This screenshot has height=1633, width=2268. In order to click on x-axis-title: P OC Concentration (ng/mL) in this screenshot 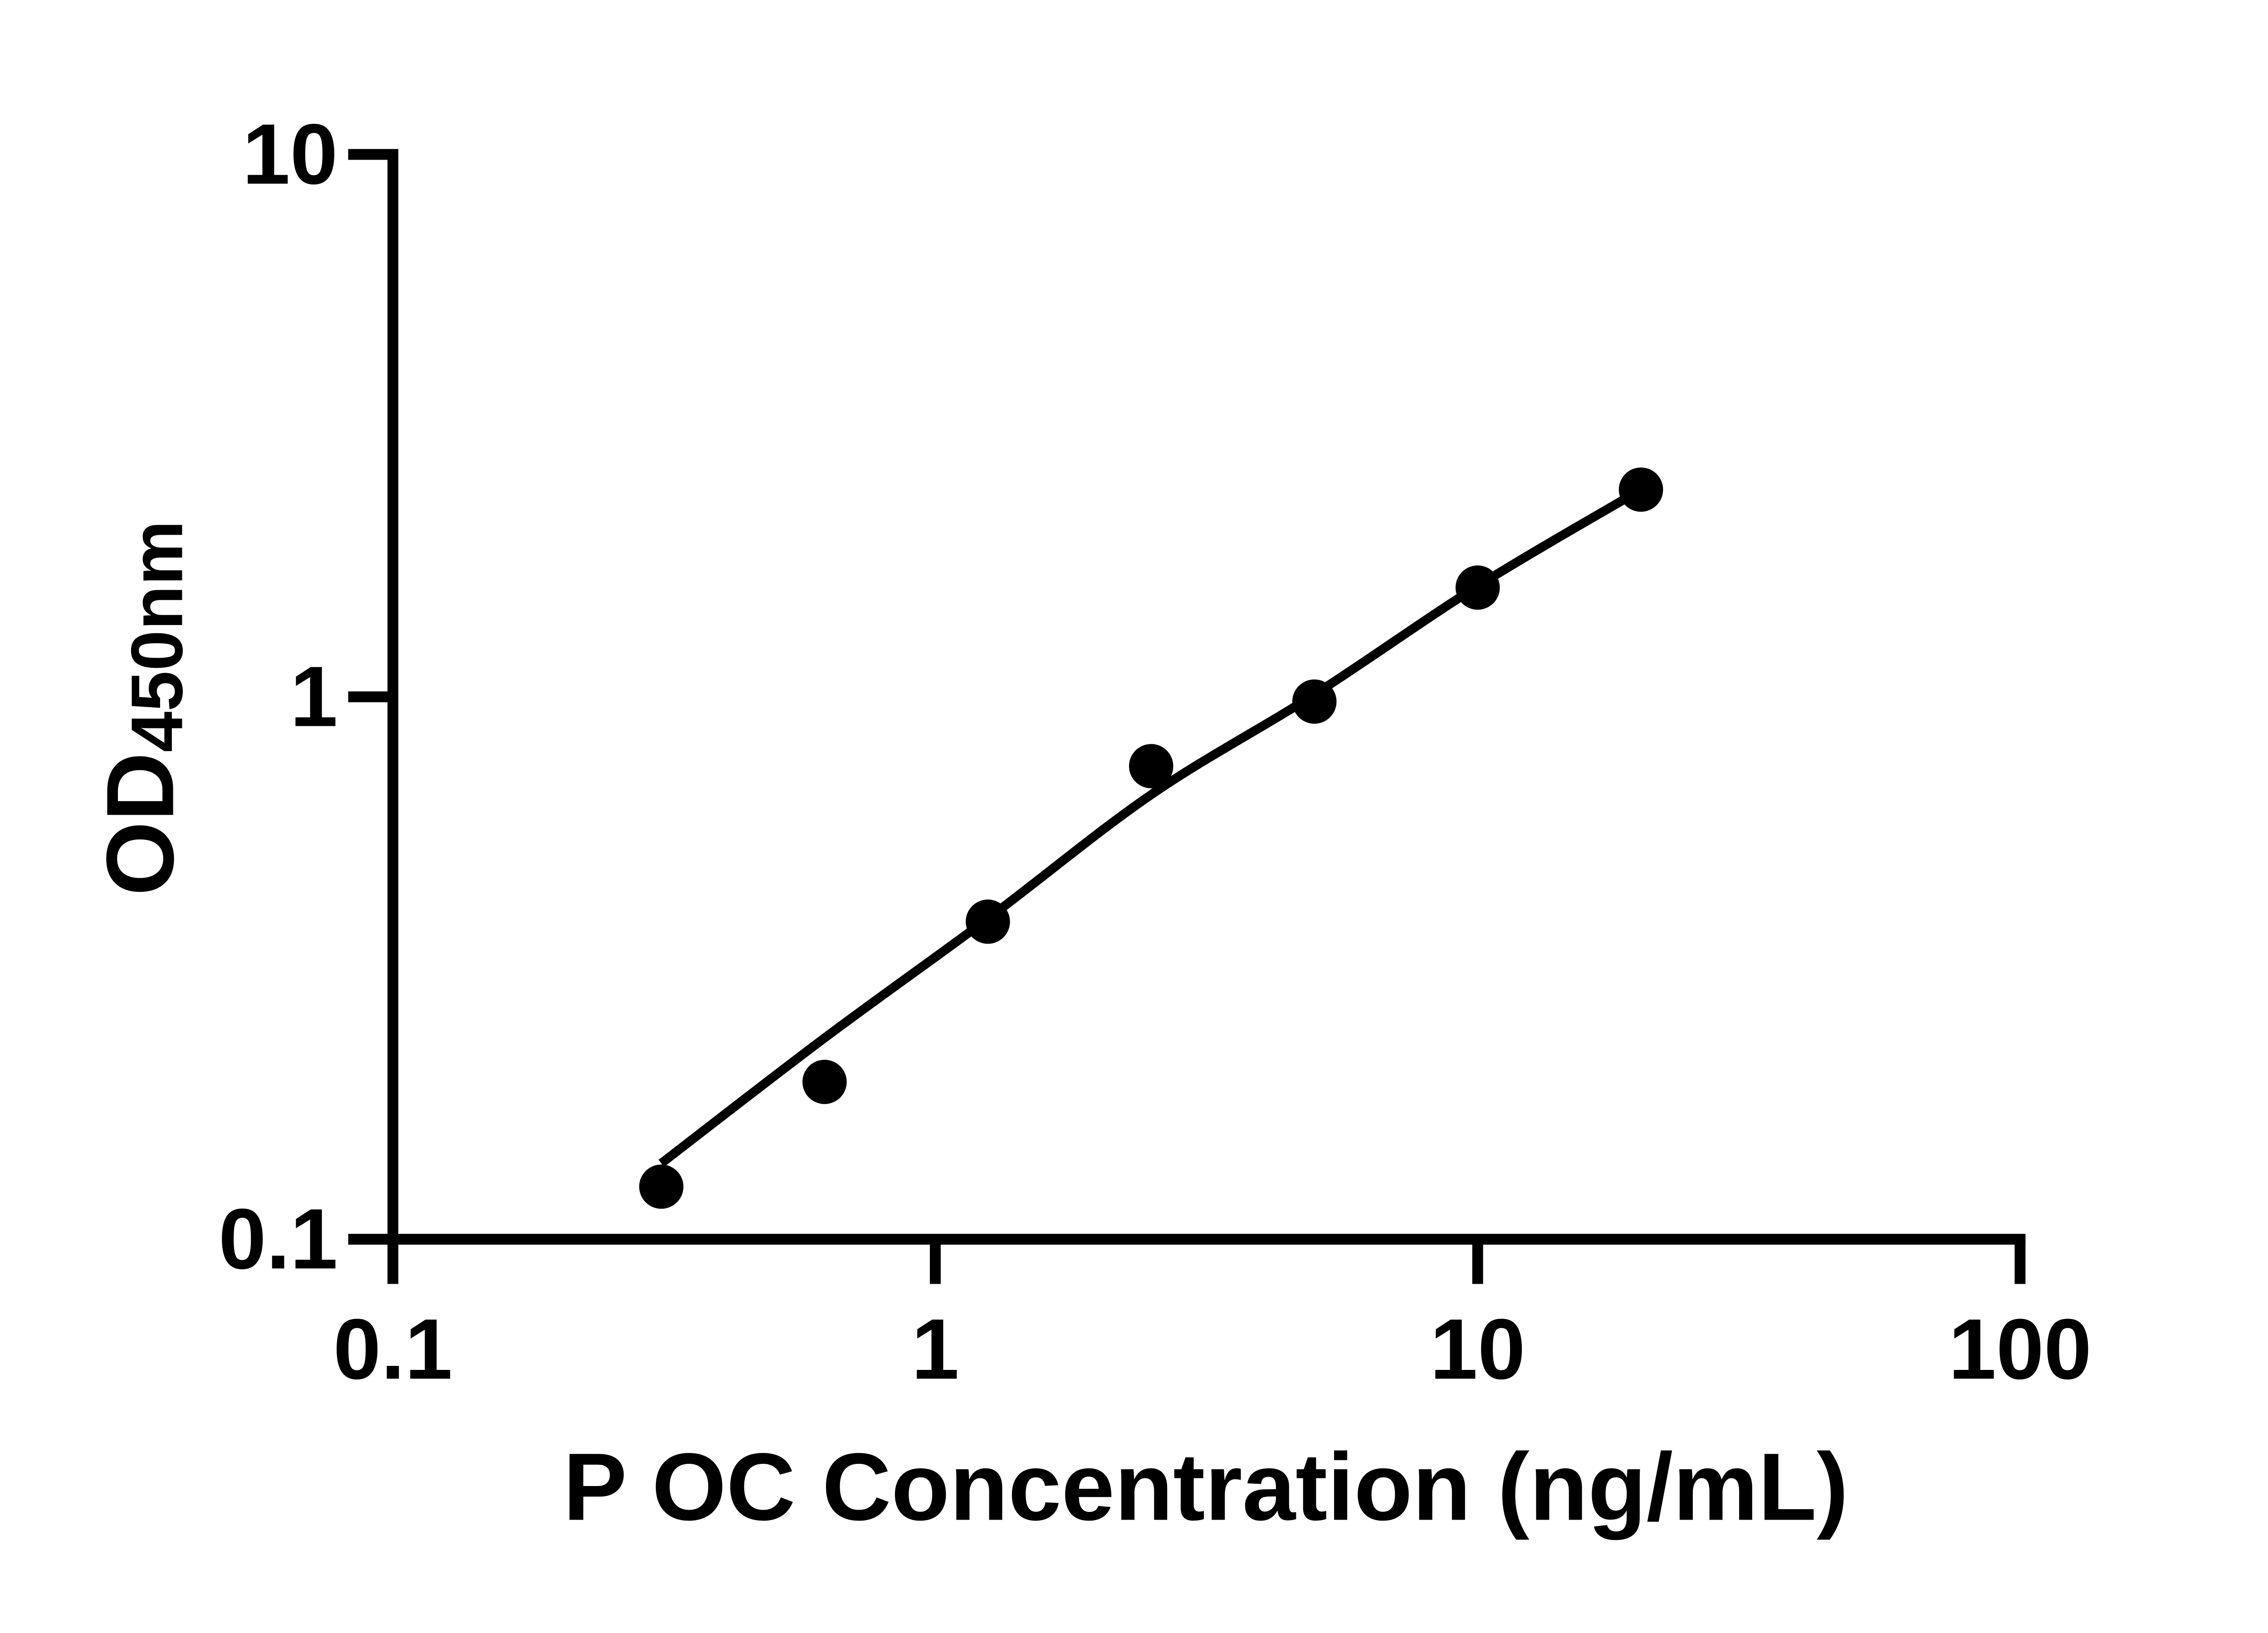, I will do `click(1205, 1486)`.